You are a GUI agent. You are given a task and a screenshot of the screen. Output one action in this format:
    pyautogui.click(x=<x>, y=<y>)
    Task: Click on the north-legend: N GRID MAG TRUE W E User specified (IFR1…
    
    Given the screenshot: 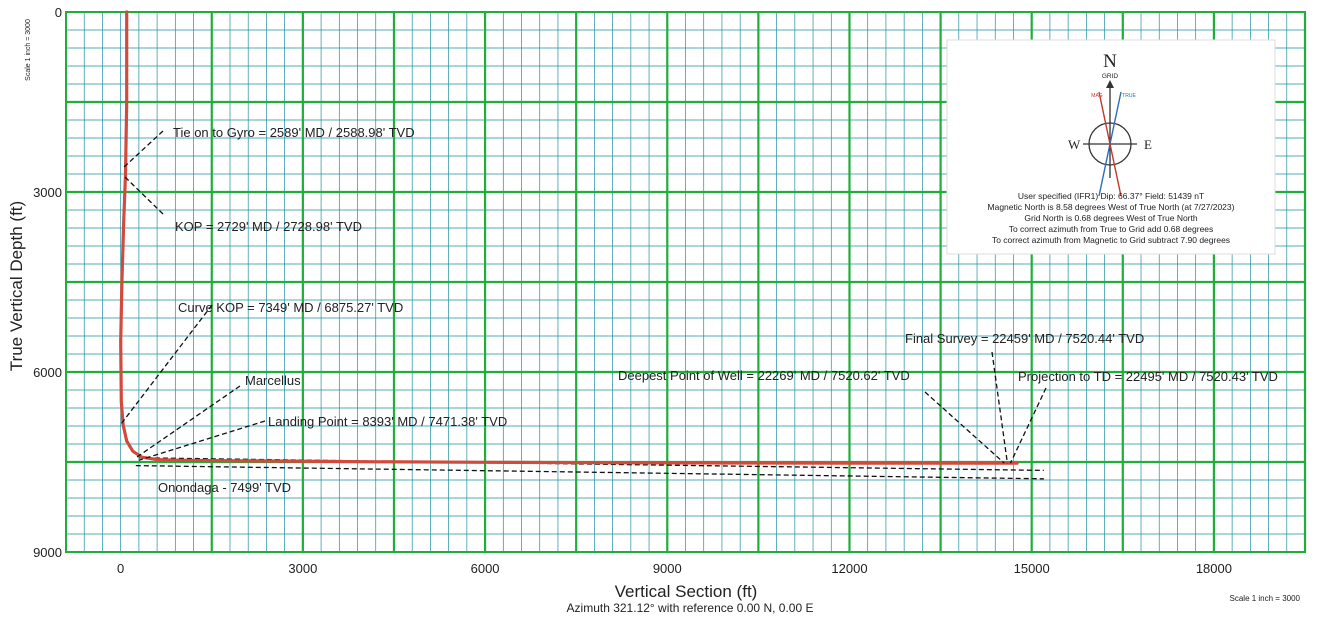 What is the action you would take?
    pyautogui.click(x=1111, y=147)
    